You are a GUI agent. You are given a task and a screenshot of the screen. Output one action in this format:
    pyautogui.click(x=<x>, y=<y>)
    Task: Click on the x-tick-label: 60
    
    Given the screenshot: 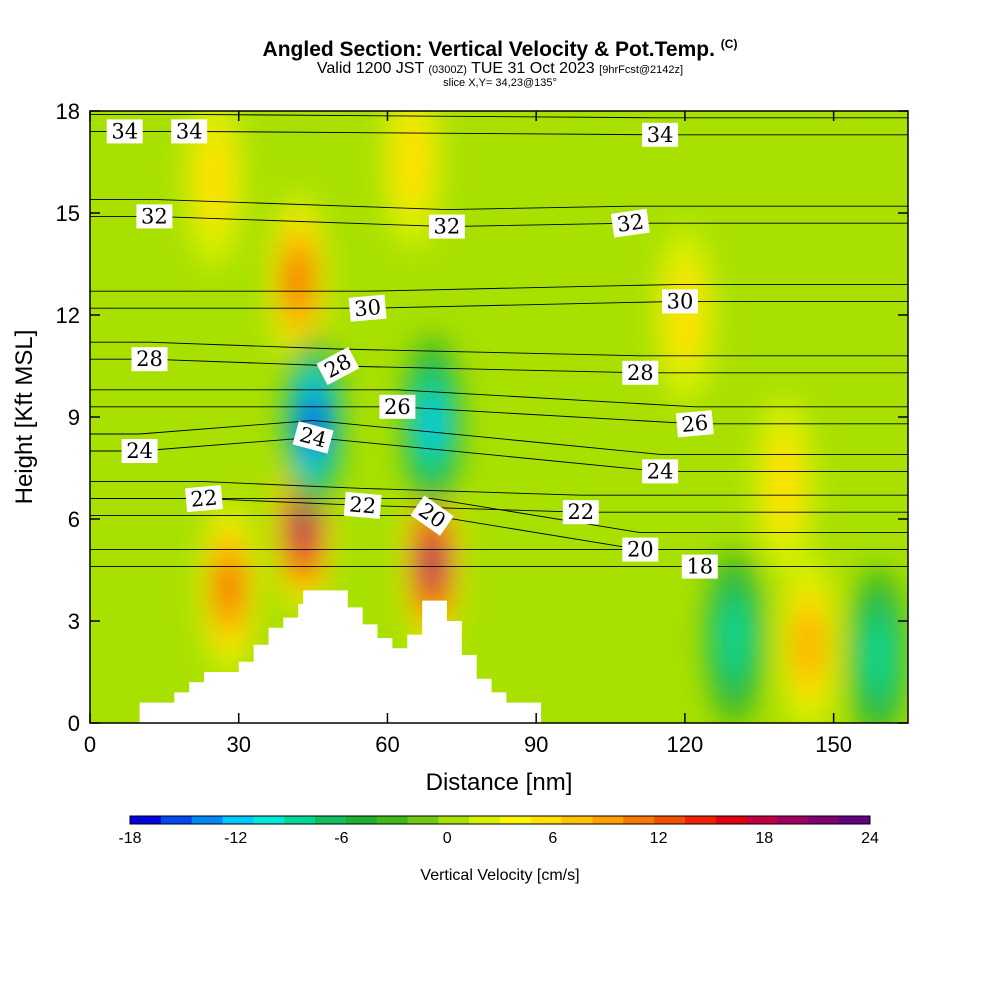 What is the action you would take?
    pyautogui.click(x=387, y=744)
    